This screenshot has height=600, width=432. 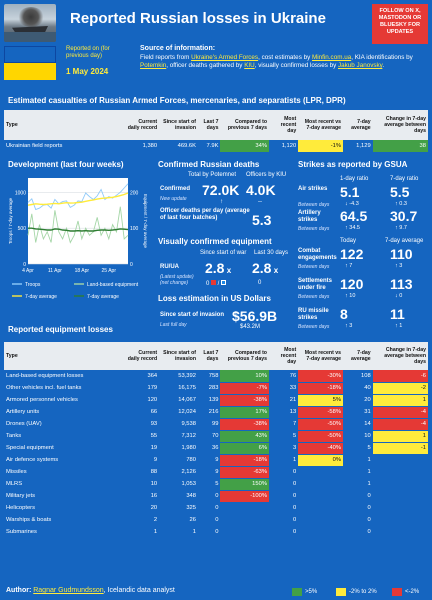 What do you see at coordinates (317, 254) in the screenshot?
I see `strike-label: Combat engagements` at bounding box center [317, 254].